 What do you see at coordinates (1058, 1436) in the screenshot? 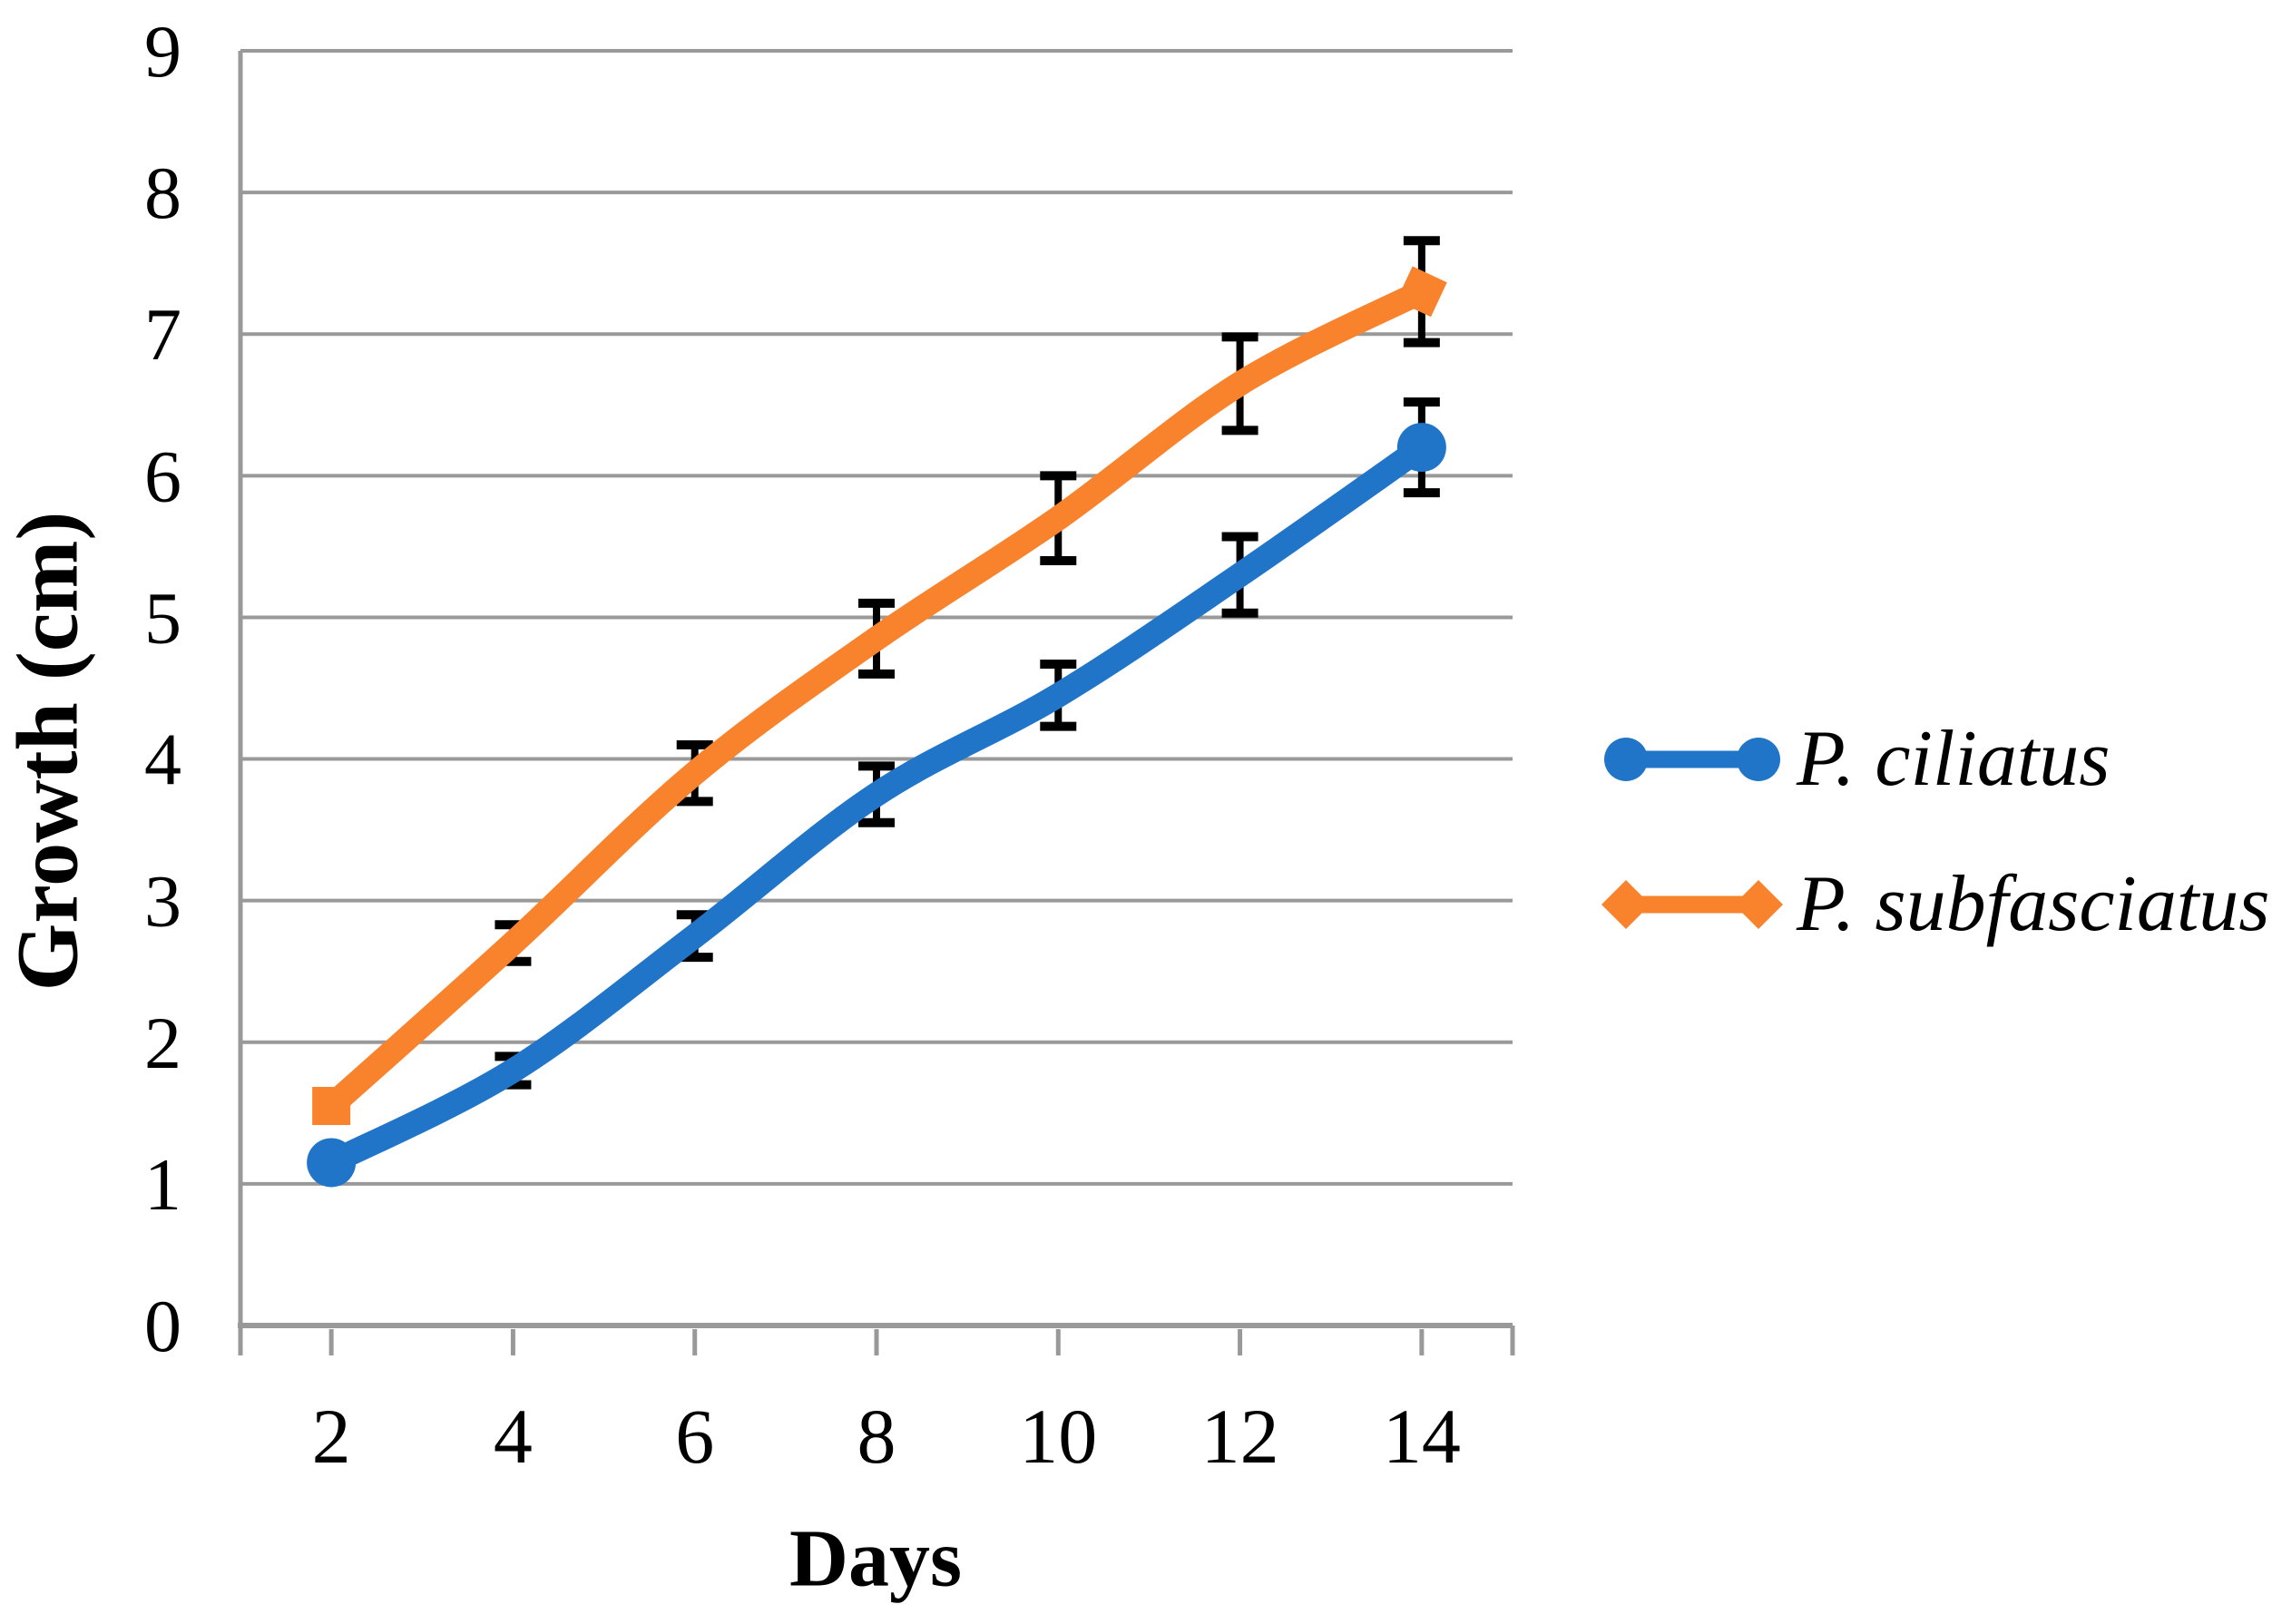
I see `x-tick-label: 10` at bounding box center [1058, 1436].